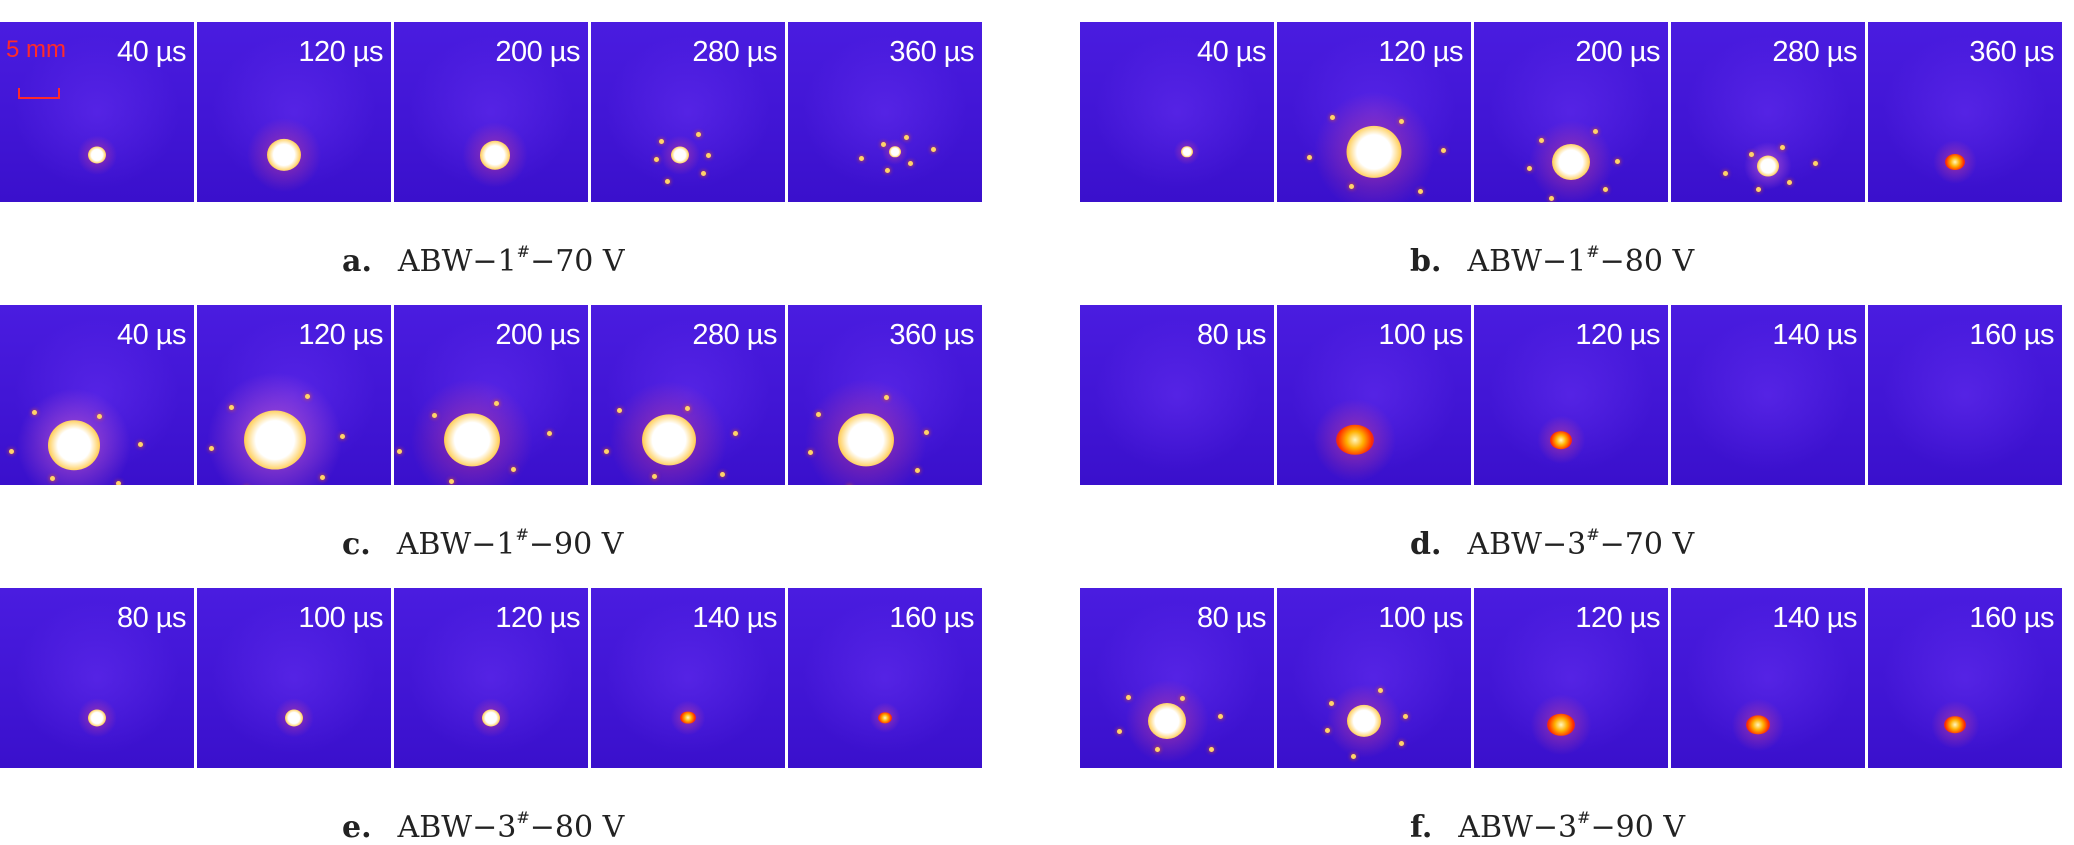 This screenshot has height=845, width=2074. I want to click on panel-caption: b. ABW−1#−80 V, so click(1552, 260).